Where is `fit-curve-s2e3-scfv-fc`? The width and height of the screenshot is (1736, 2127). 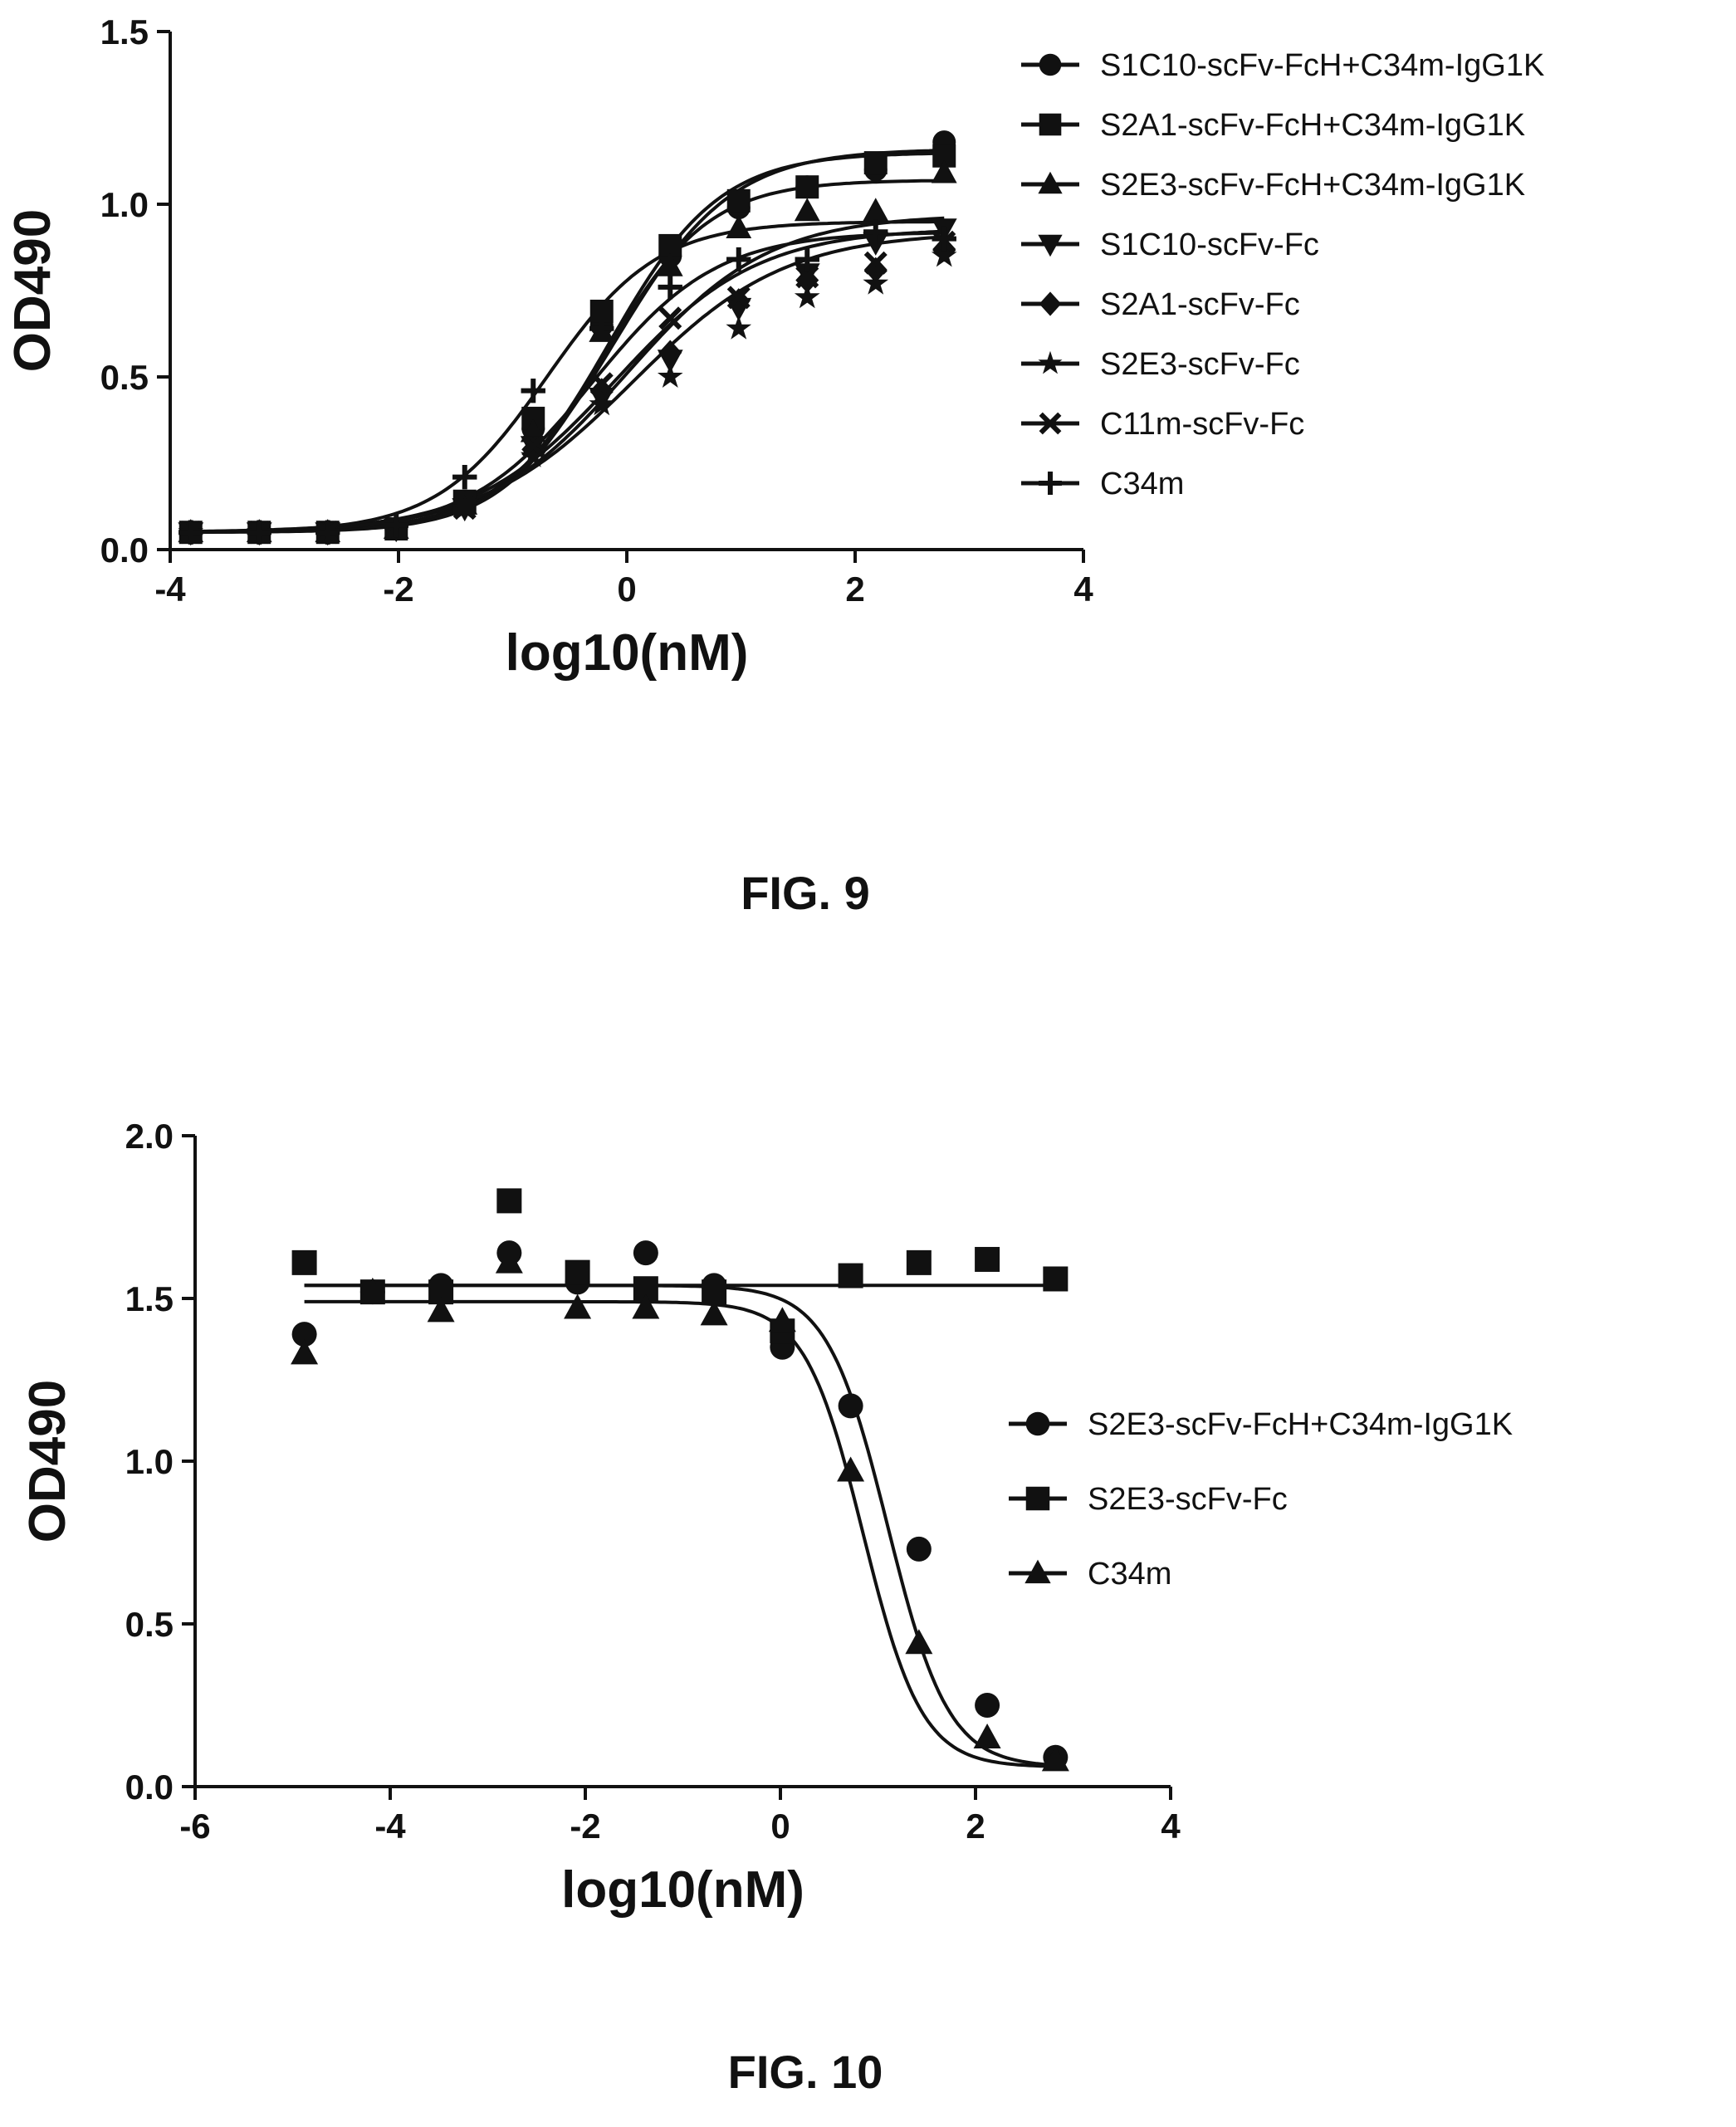 fit-curve-s2e3-scfv-fc is located at coordinates (567, 384).